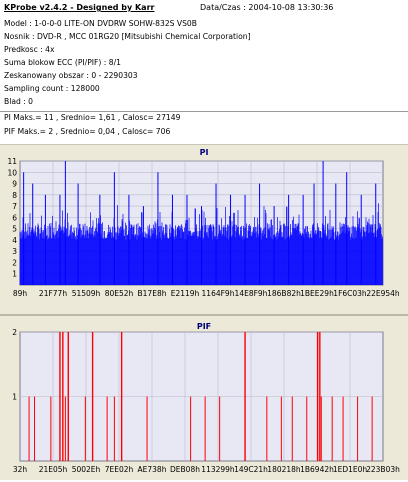 Image resolution: width=408 pixels, height=482 pixels. I want to click on pif-x-tick: 7EE02h, so click(119, 469).